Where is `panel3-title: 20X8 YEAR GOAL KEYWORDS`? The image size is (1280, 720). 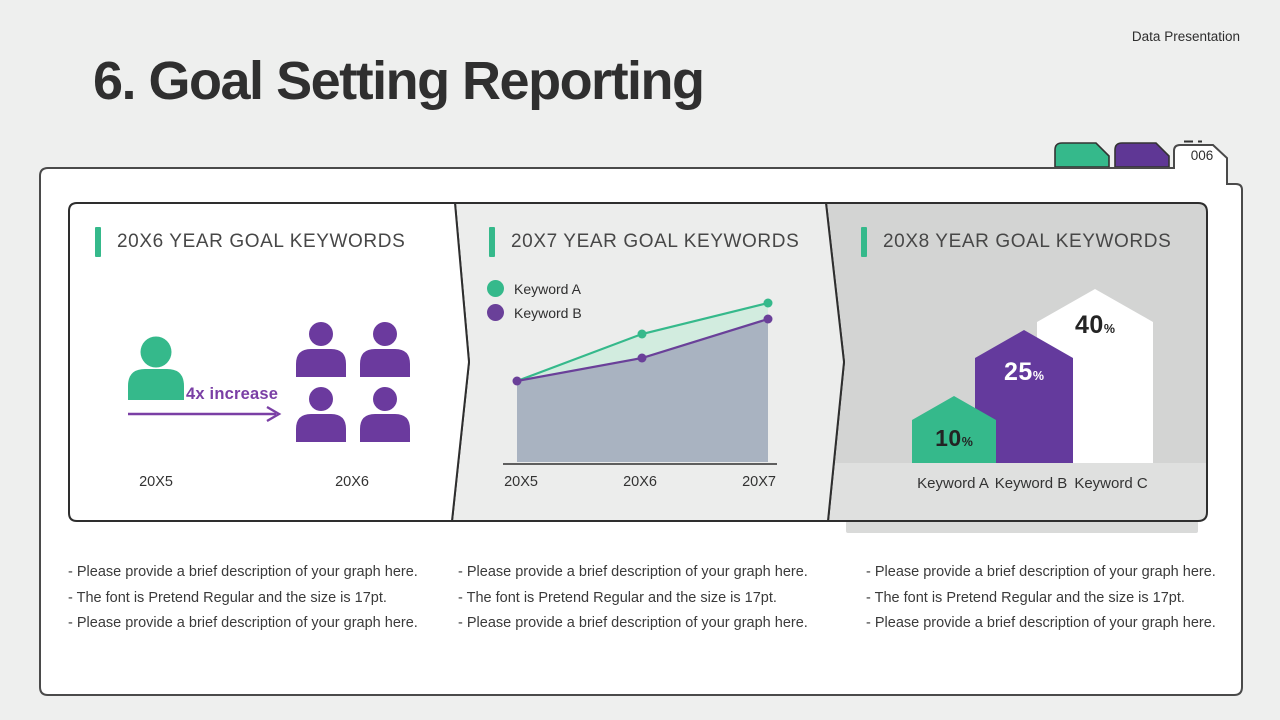 panel3-title: 20X8 YEAR GOAL KEYWORDS is located at coordinates (1016, 242).